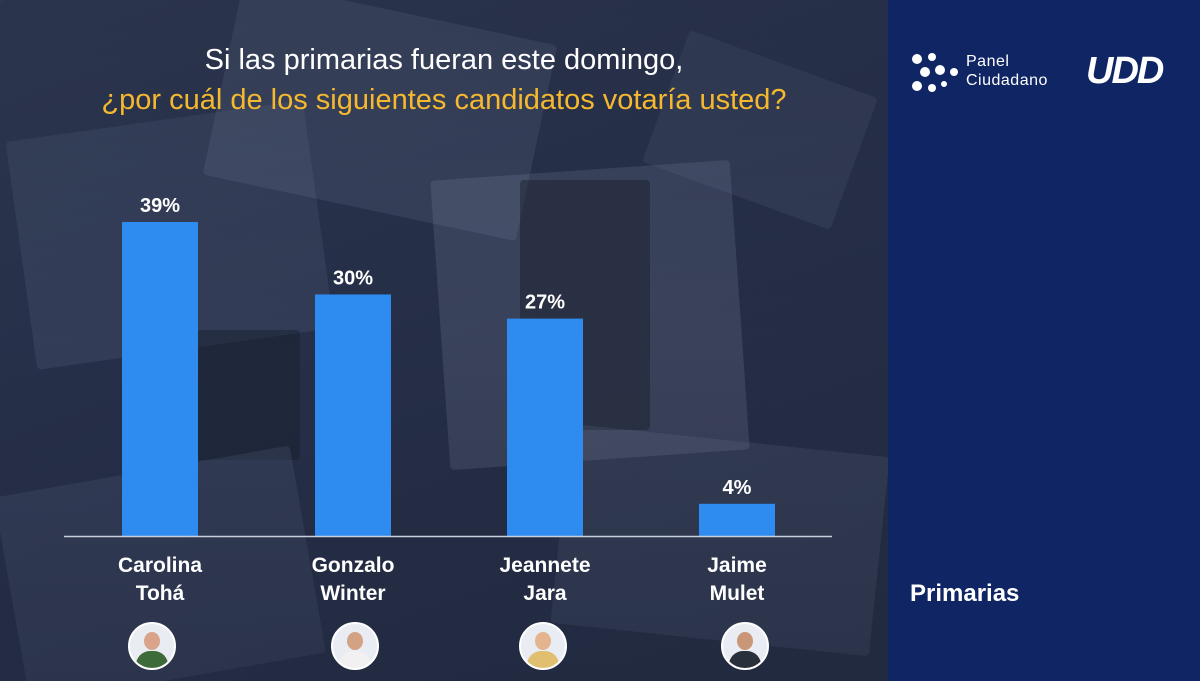  I want to click on data-label: 39%, so click(160, 206).